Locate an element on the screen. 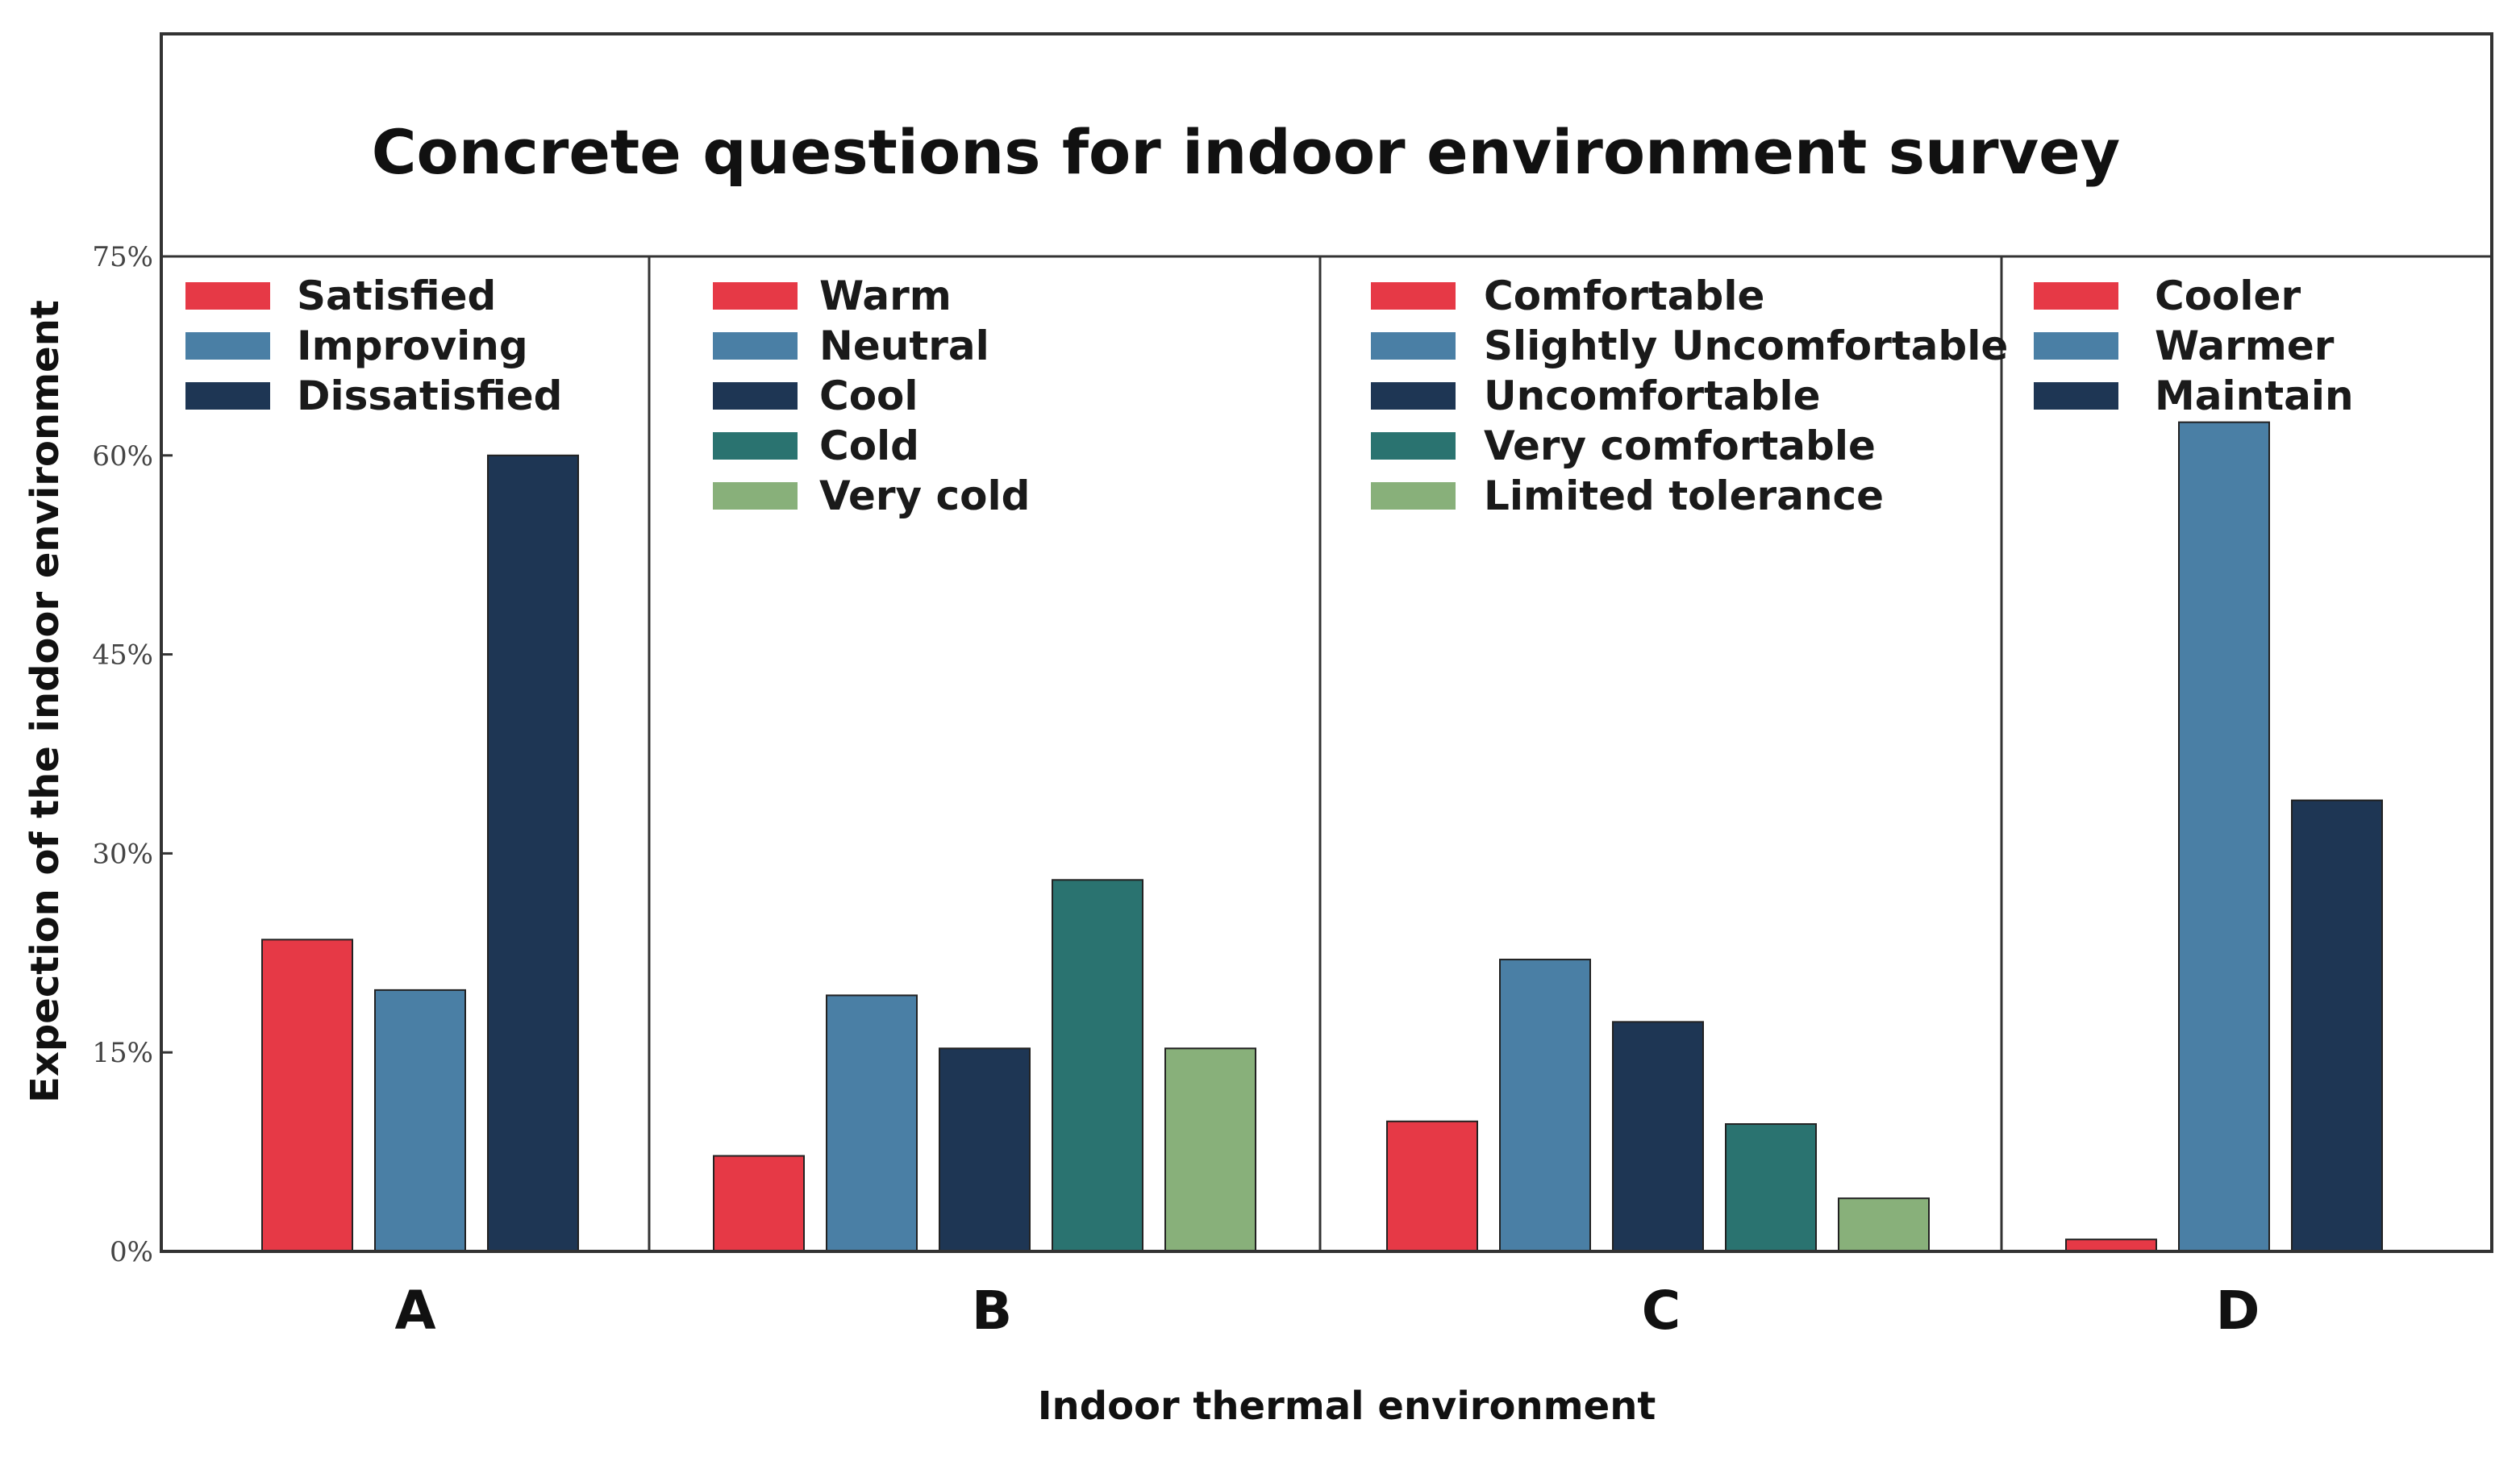  legend-label: Warmer is located at coordinates (2245, 346).